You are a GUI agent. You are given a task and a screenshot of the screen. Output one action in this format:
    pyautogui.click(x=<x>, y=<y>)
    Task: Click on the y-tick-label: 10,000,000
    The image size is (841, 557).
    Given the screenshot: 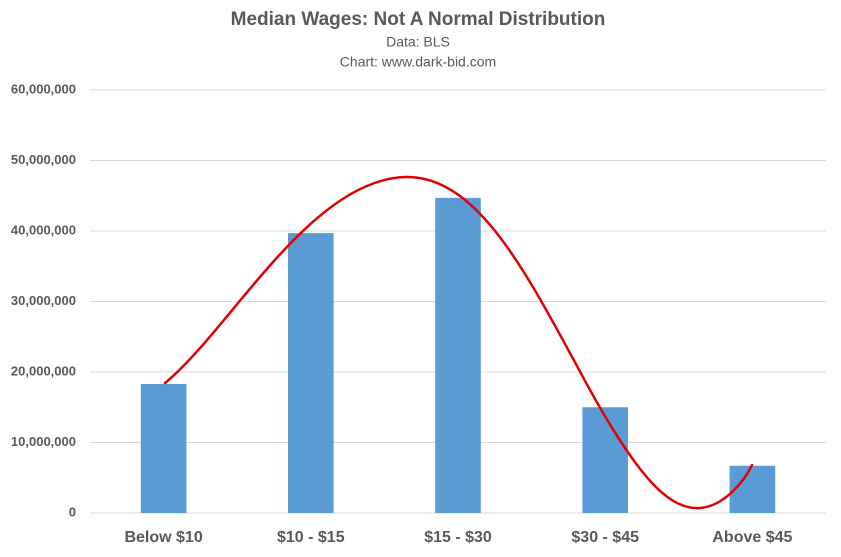 What is the action you would take?
    pyautogui.click(x=43, y=441)
    